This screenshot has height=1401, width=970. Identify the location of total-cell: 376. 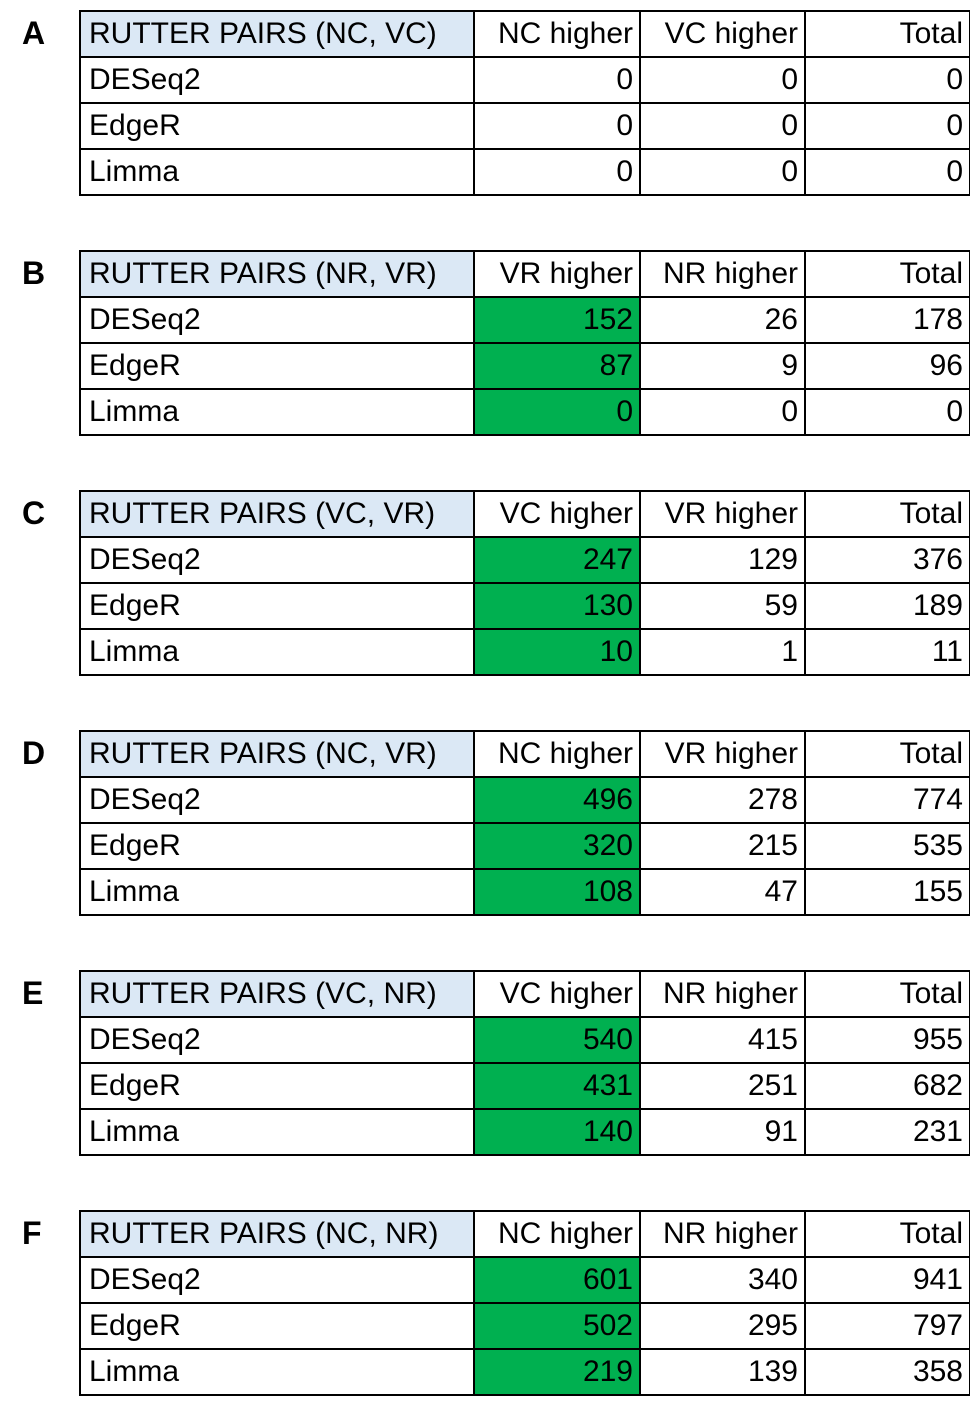
(887, 560).